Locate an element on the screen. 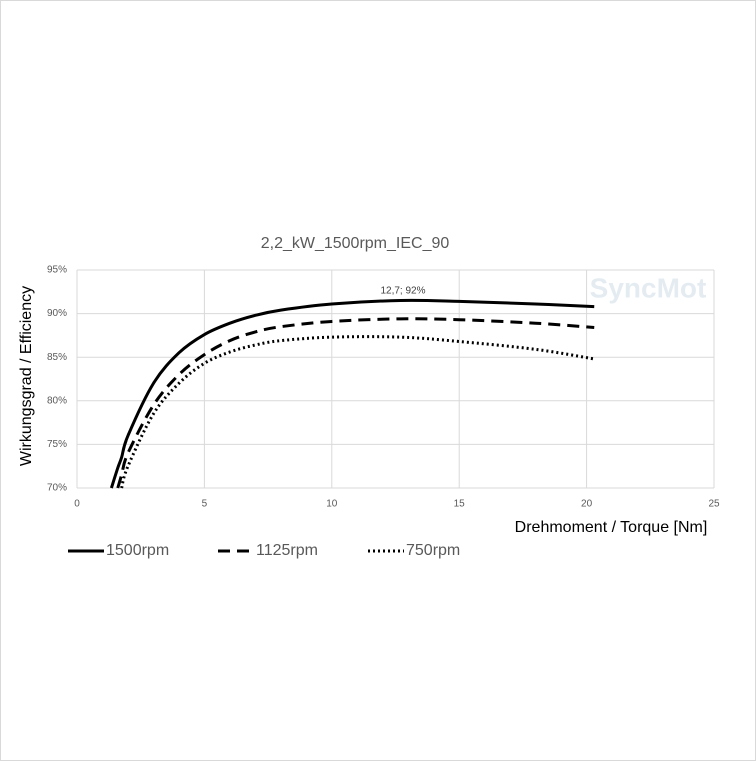 Image resolution: width=756 pixels, height=761 pixels. y-tick-label: 95% is located at coordinates (57, 270).